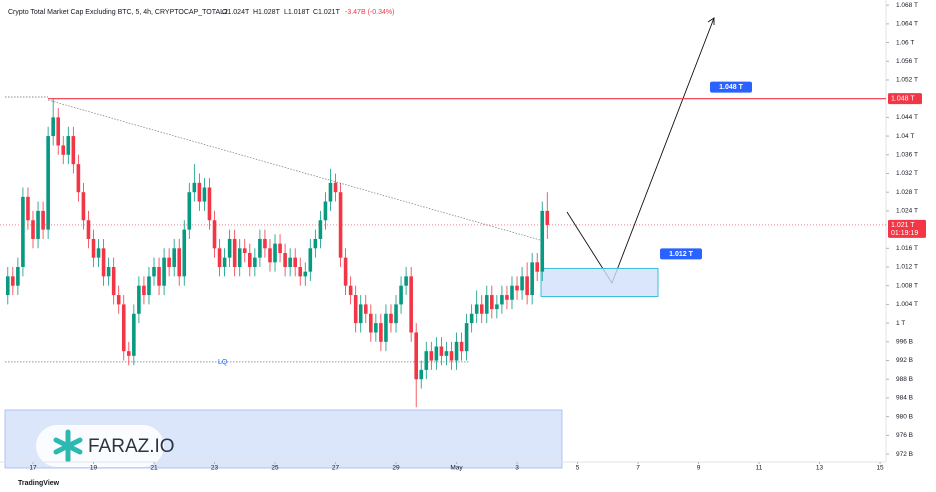  What do you see at coordinates (711, 21) in the screenshot?
I see `arrow-head` at bounding box center [711, 21].